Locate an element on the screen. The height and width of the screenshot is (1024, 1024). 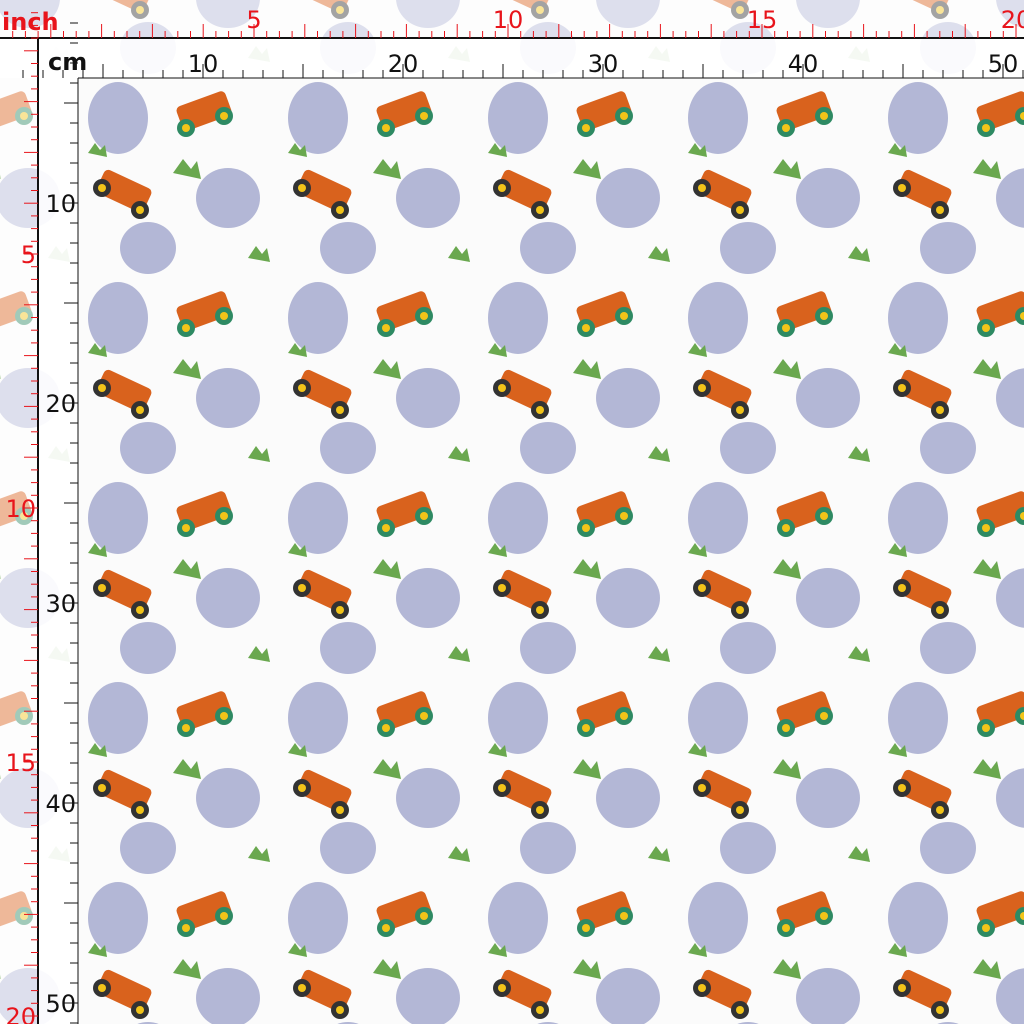
cm-ruler-left is located at coordinates (58, 531).